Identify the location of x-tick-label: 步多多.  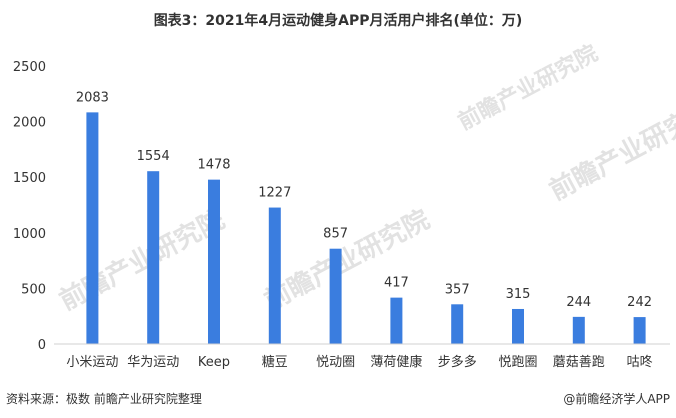
(457, 362).